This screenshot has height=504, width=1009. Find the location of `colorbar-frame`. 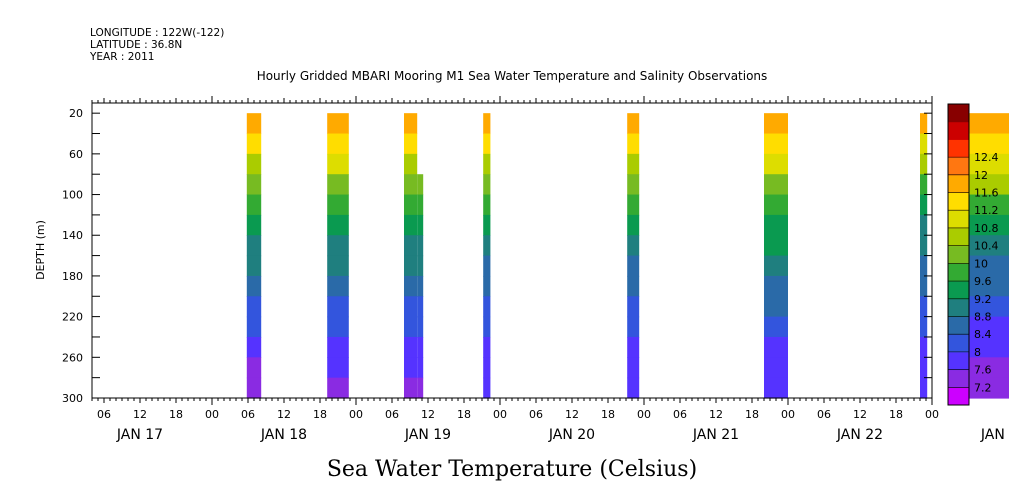

colorbar-frame is located at coordinates (958, 254).